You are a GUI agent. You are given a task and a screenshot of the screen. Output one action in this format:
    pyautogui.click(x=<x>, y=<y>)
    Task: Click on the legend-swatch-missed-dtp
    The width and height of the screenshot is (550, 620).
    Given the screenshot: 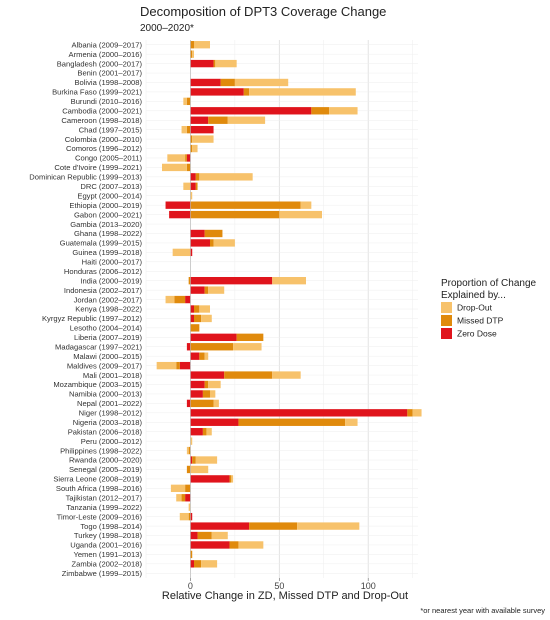 What is the action you would take?
    pyautogui.click(x=446, y=320)
    